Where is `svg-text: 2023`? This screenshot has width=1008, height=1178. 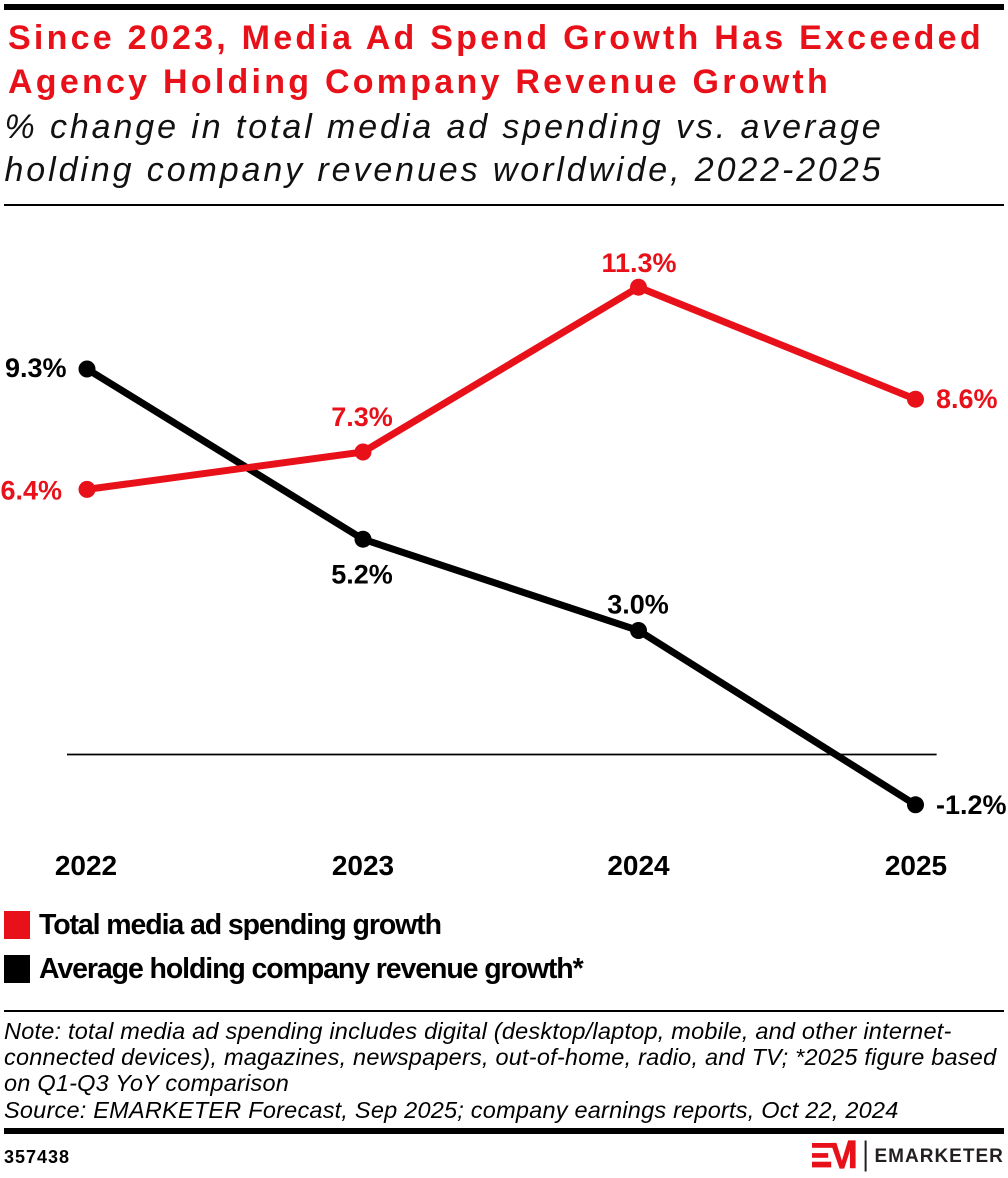 svg-text: 2023 is located at coordinates (363, 865).